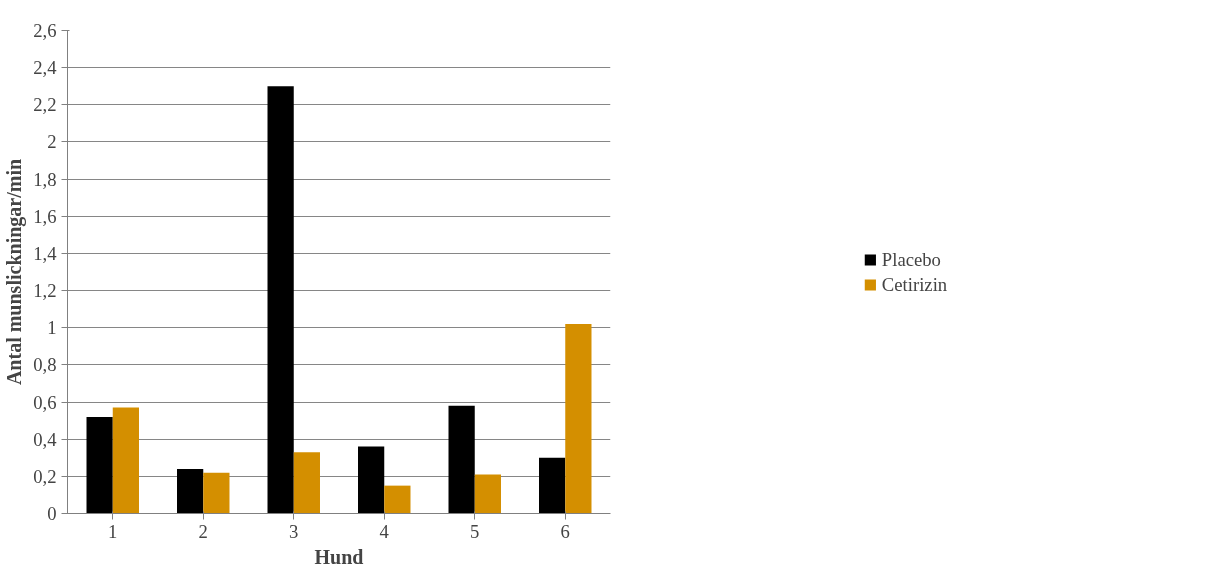 Image resolution: width=1212 pixels, height=578 pixels. Describe the element at coordinates (475, 531) in the screenshot. I see `x-tick-label: 5` at that location.